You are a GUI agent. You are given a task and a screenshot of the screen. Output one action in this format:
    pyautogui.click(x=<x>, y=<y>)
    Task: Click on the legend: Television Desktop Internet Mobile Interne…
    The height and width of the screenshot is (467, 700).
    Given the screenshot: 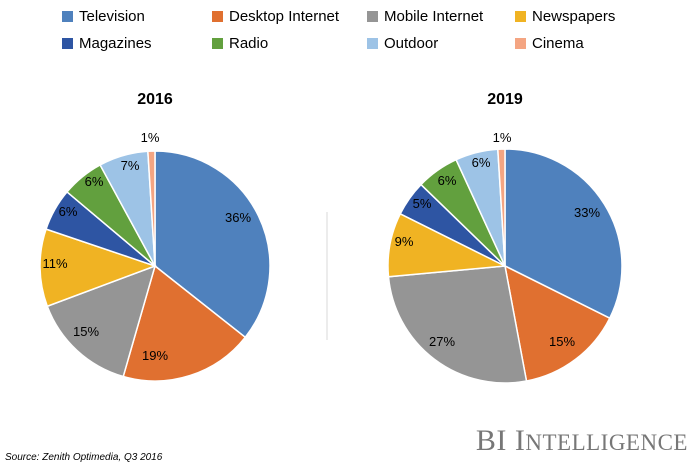 What is the action you would take?
    pyautogui.click(x=350, y=30)
    